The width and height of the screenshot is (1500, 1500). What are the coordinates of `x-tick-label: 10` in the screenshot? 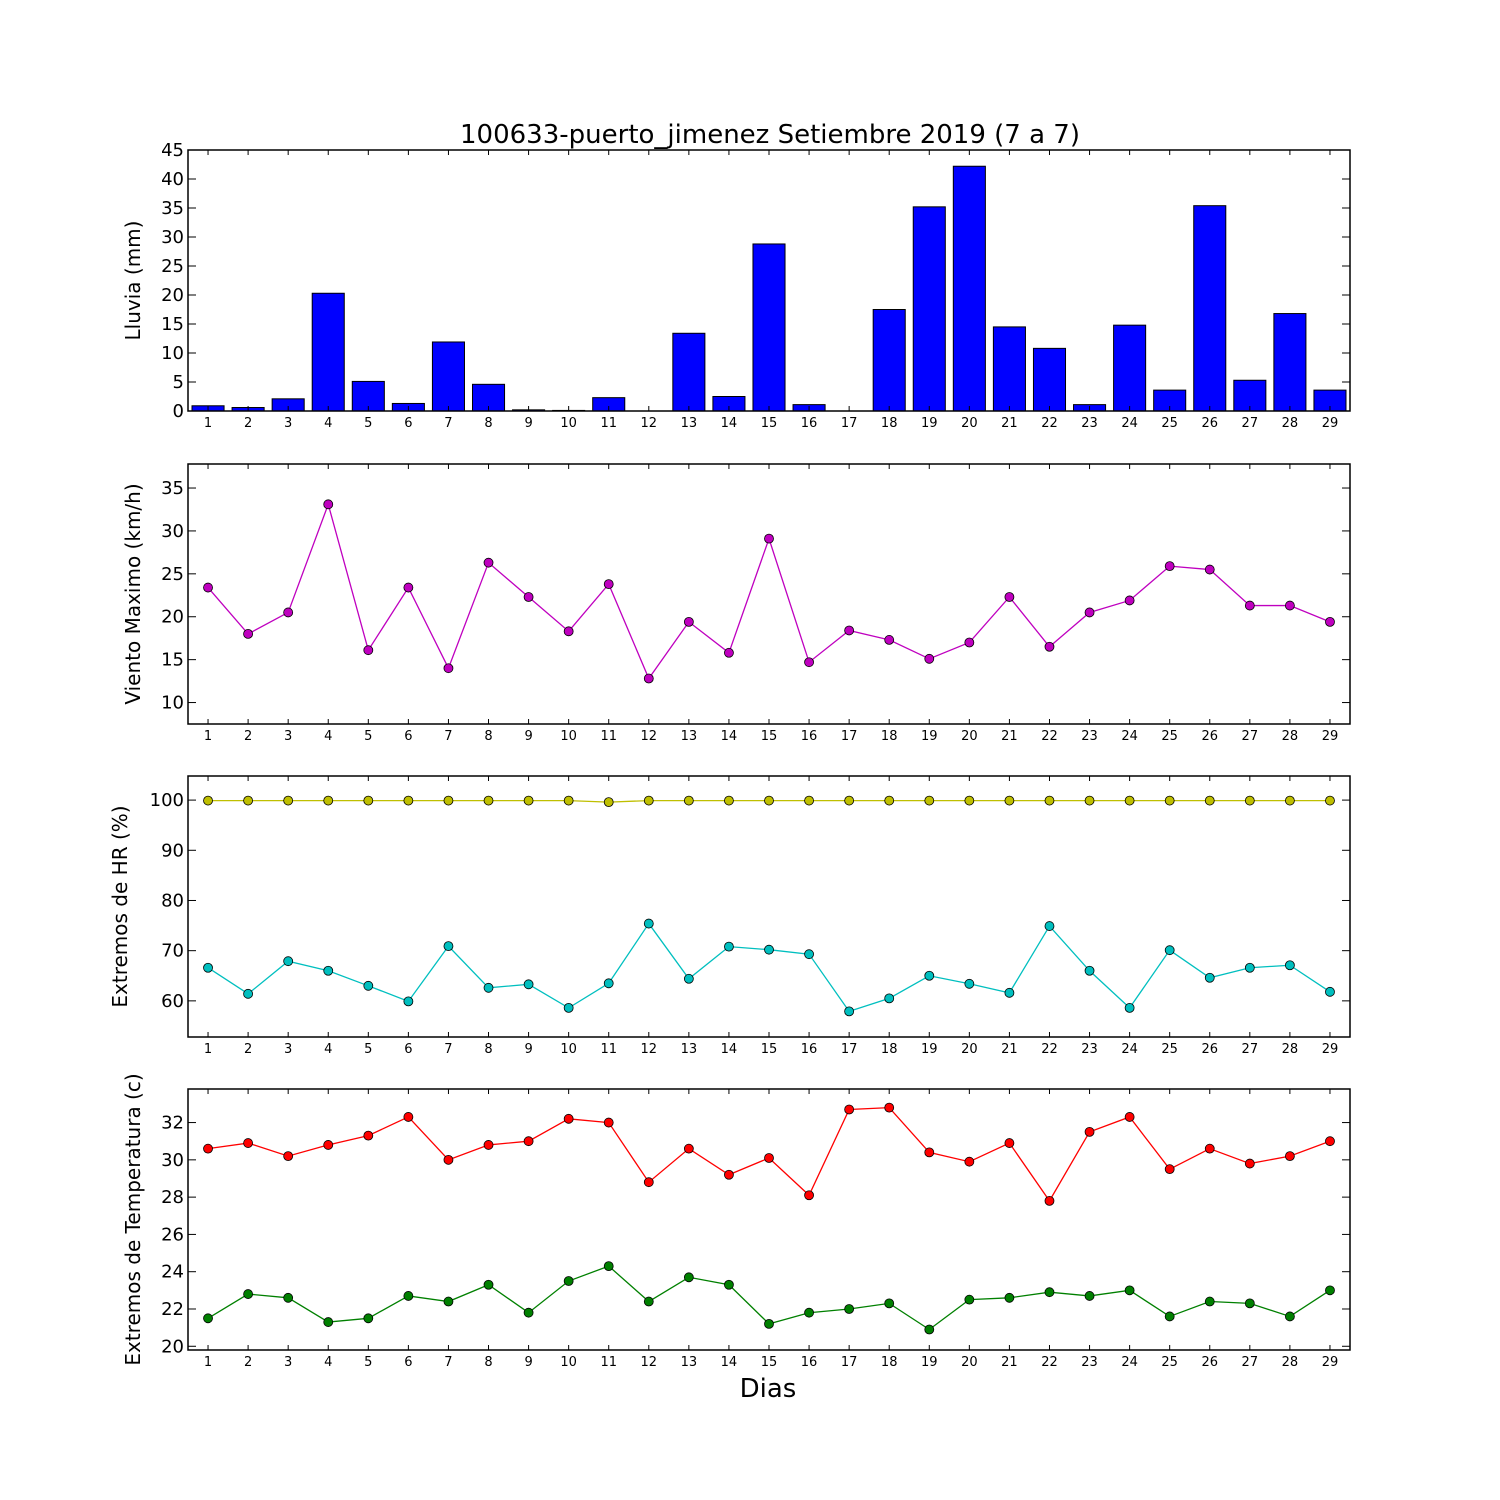 It's located at (568, 1049).